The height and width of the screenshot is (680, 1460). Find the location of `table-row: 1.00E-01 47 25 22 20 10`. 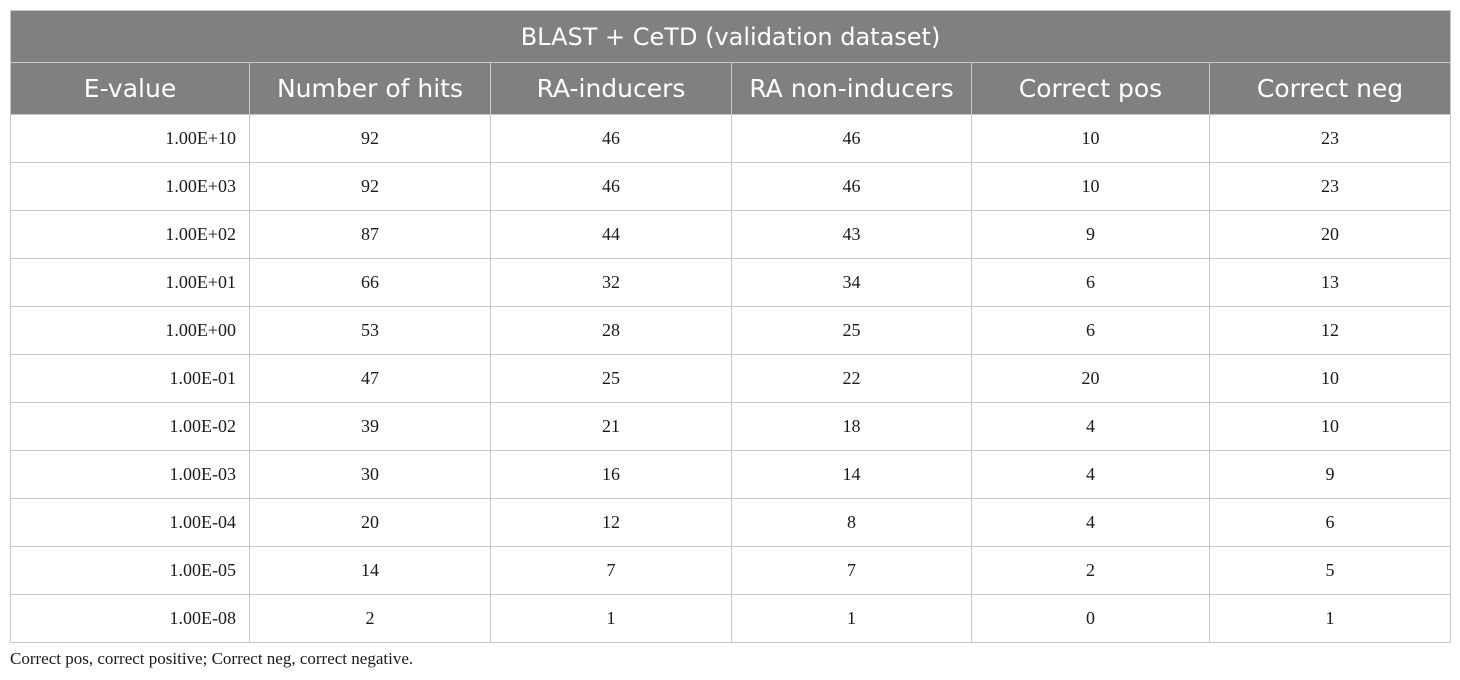

table-row: 1.00E-01 47 25 22 20 10 is located at coordinates (731, 378).